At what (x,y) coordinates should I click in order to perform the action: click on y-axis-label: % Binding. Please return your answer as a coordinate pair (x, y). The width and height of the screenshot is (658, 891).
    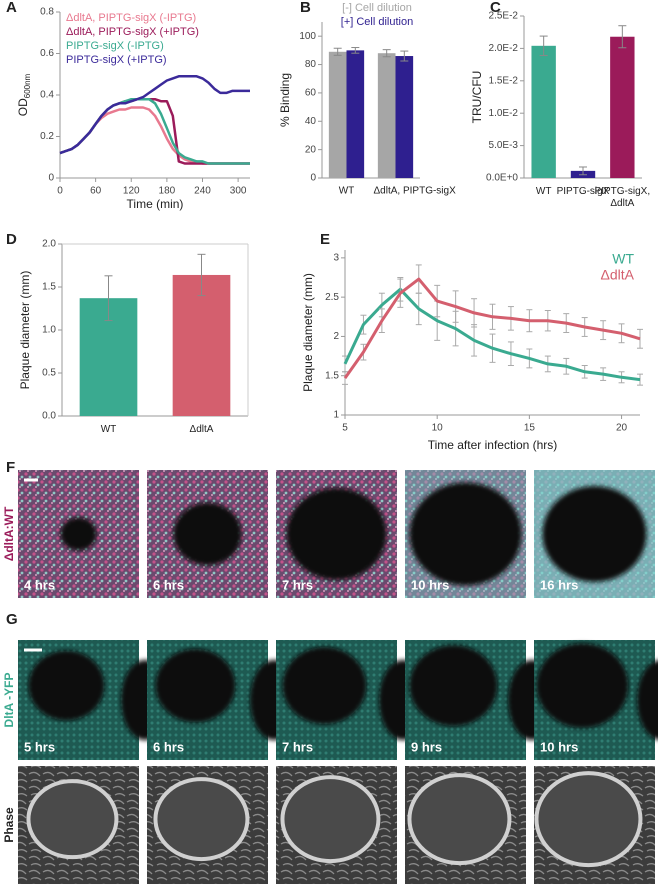
    Looking at the image, I should click on (285, 100).